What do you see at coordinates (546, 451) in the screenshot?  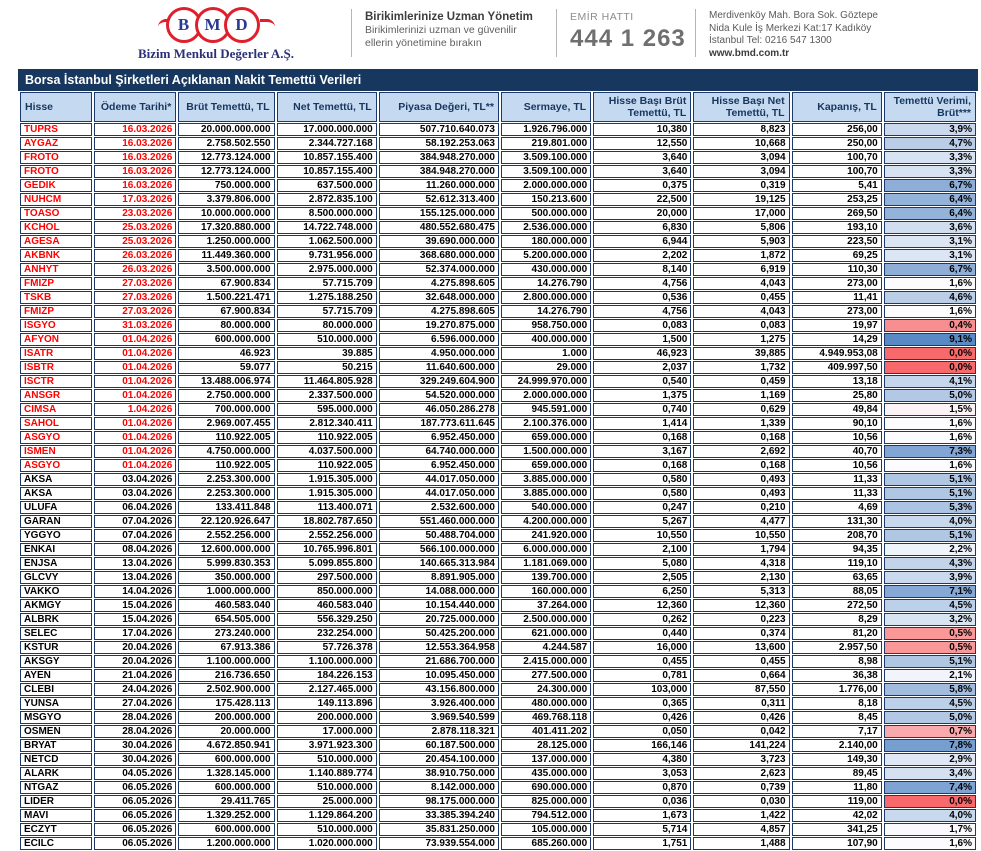 I see `cell-sermaye: 1.500.000.000` at bounding box center [546, 451].